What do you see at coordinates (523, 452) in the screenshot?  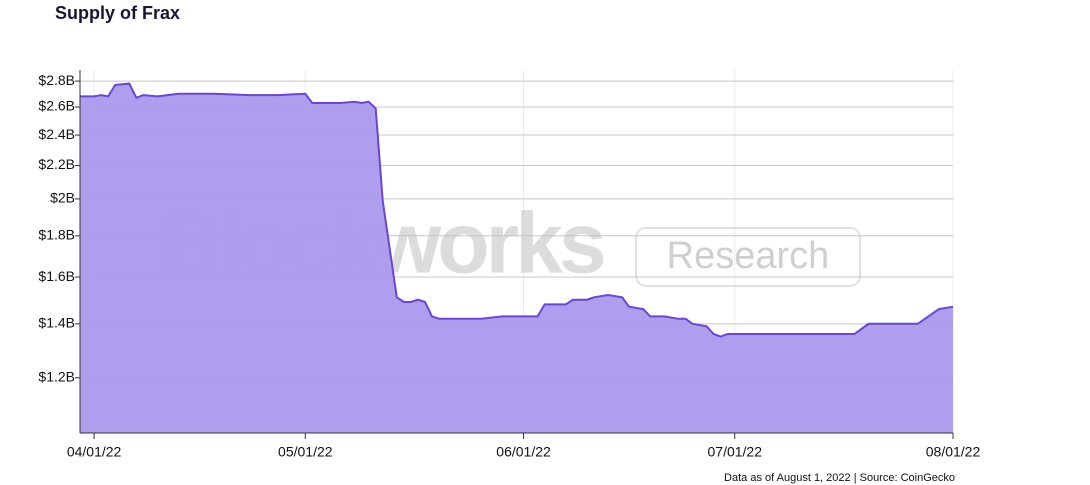 I see `x-tick-label: 06/01/22` at bounding box center [523, 452].